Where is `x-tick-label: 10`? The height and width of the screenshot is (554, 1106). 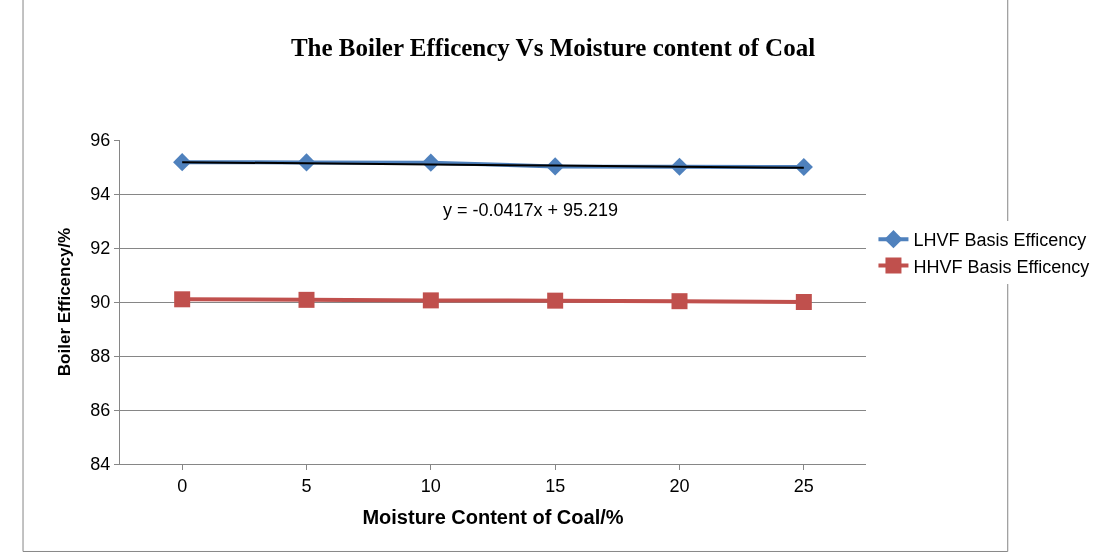
x-tick-label: 10 is located at coordinates (430, 485).